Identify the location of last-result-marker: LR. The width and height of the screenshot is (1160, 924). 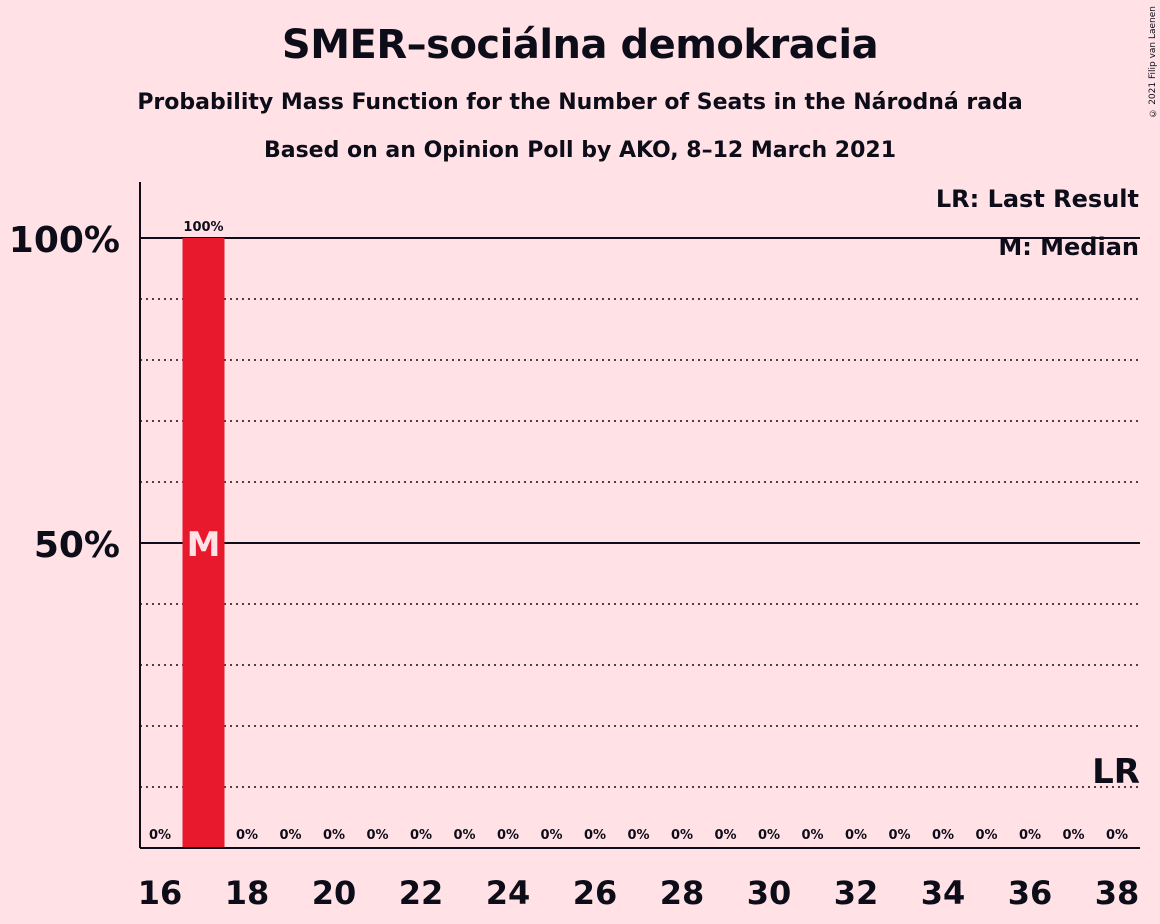
(1116, 772).